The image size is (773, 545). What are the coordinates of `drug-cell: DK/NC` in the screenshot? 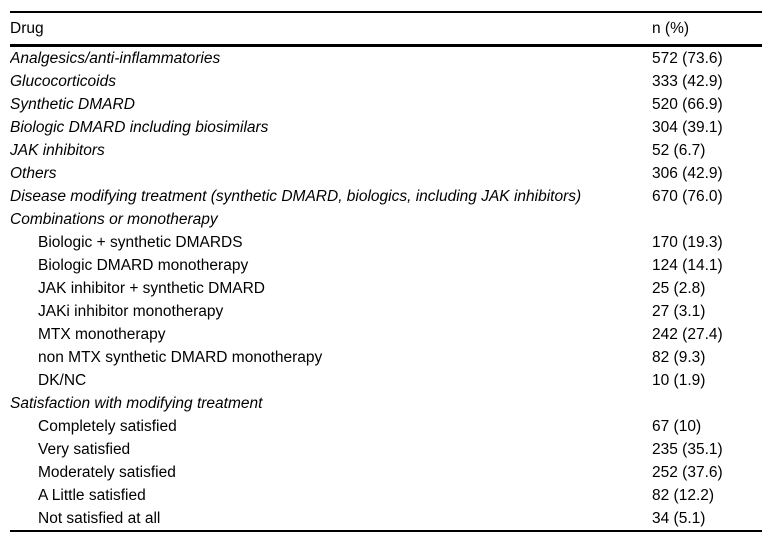 It's located at (62, 380).